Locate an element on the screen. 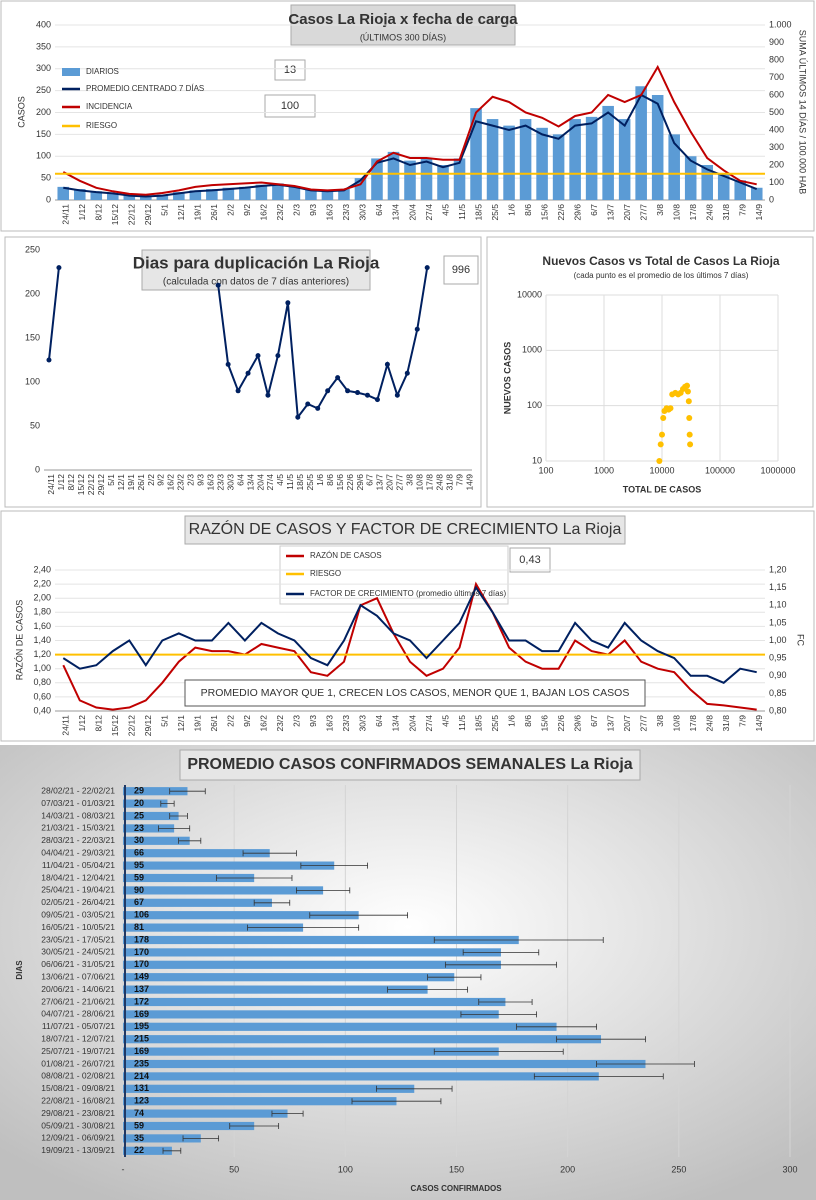 The width and height of the screenshot is (816, 1200). value-label: 59 is located at coordinates (139, 877).